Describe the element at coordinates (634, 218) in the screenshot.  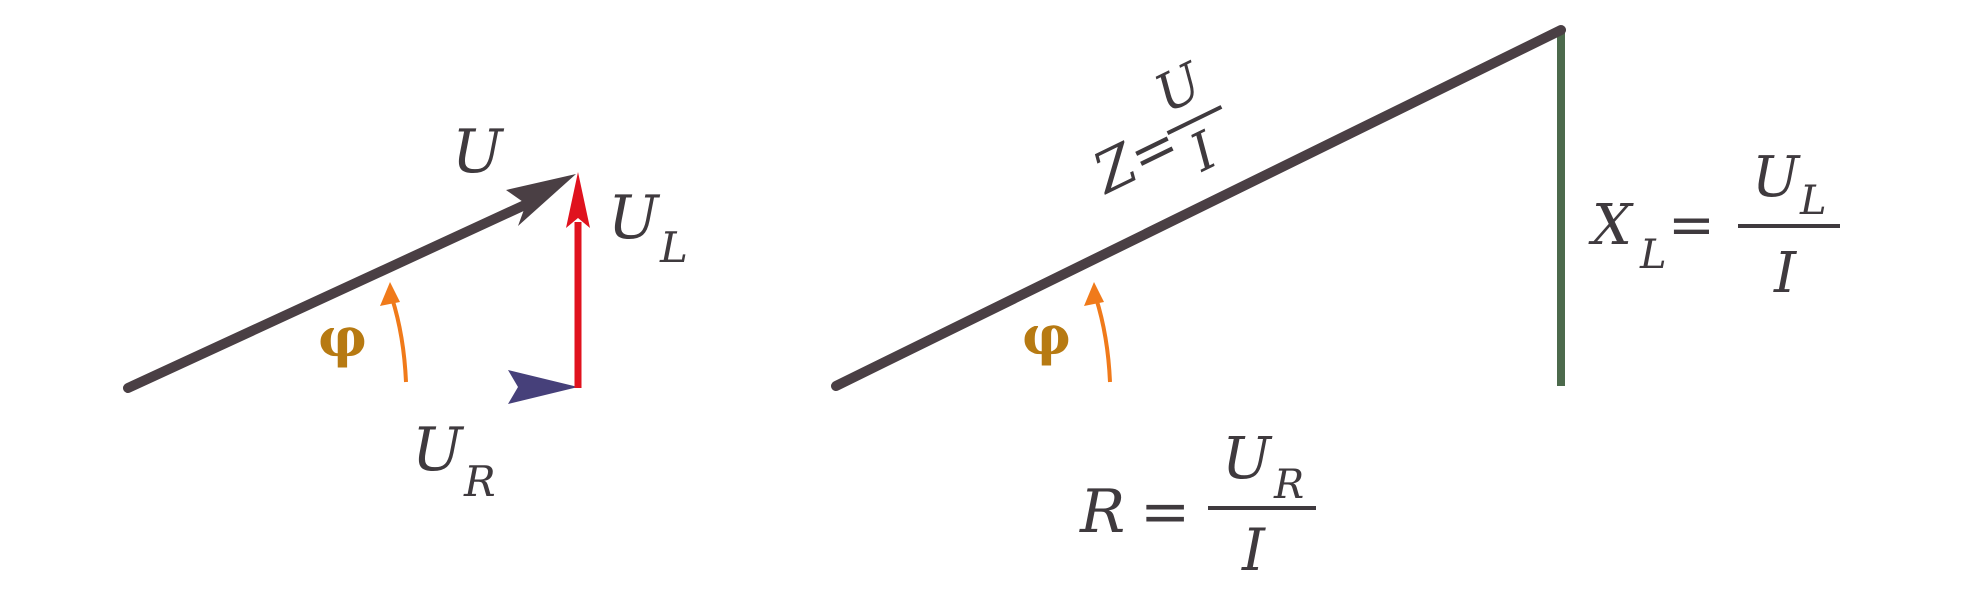
I see `ul-vector-label: U` at that location.